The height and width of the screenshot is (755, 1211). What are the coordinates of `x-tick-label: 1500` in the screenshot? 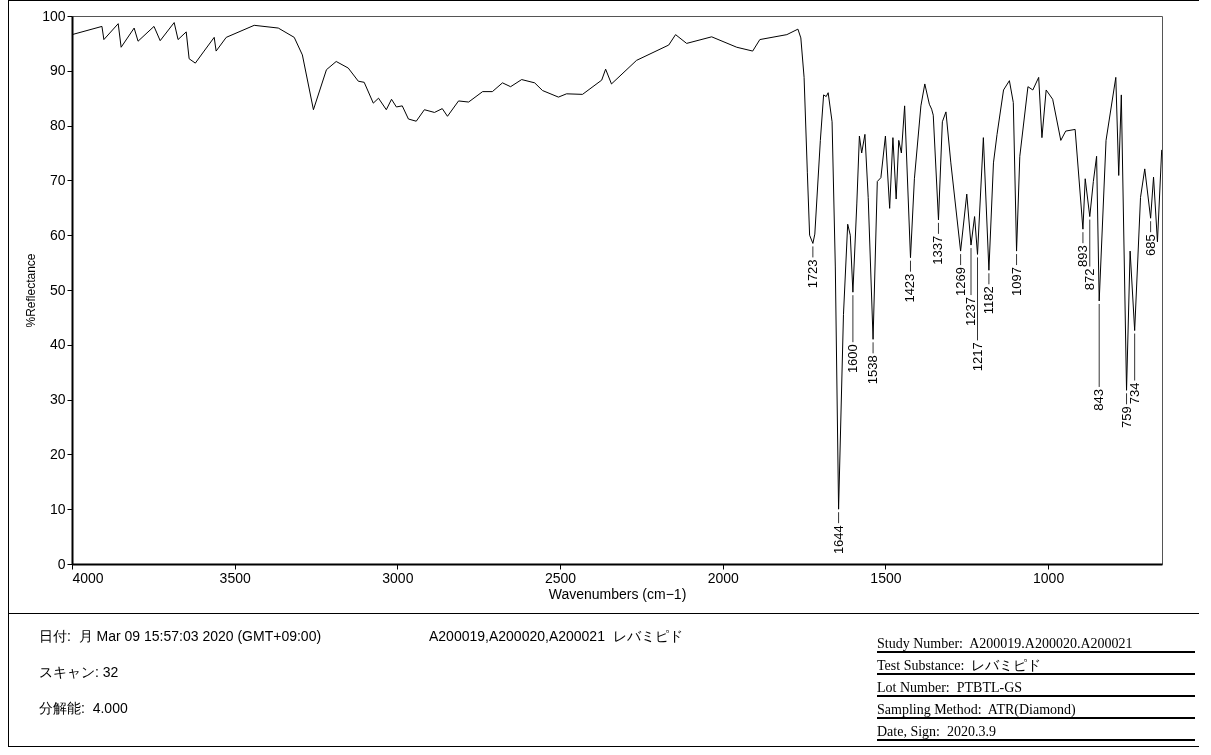 It's located at (886, 577).